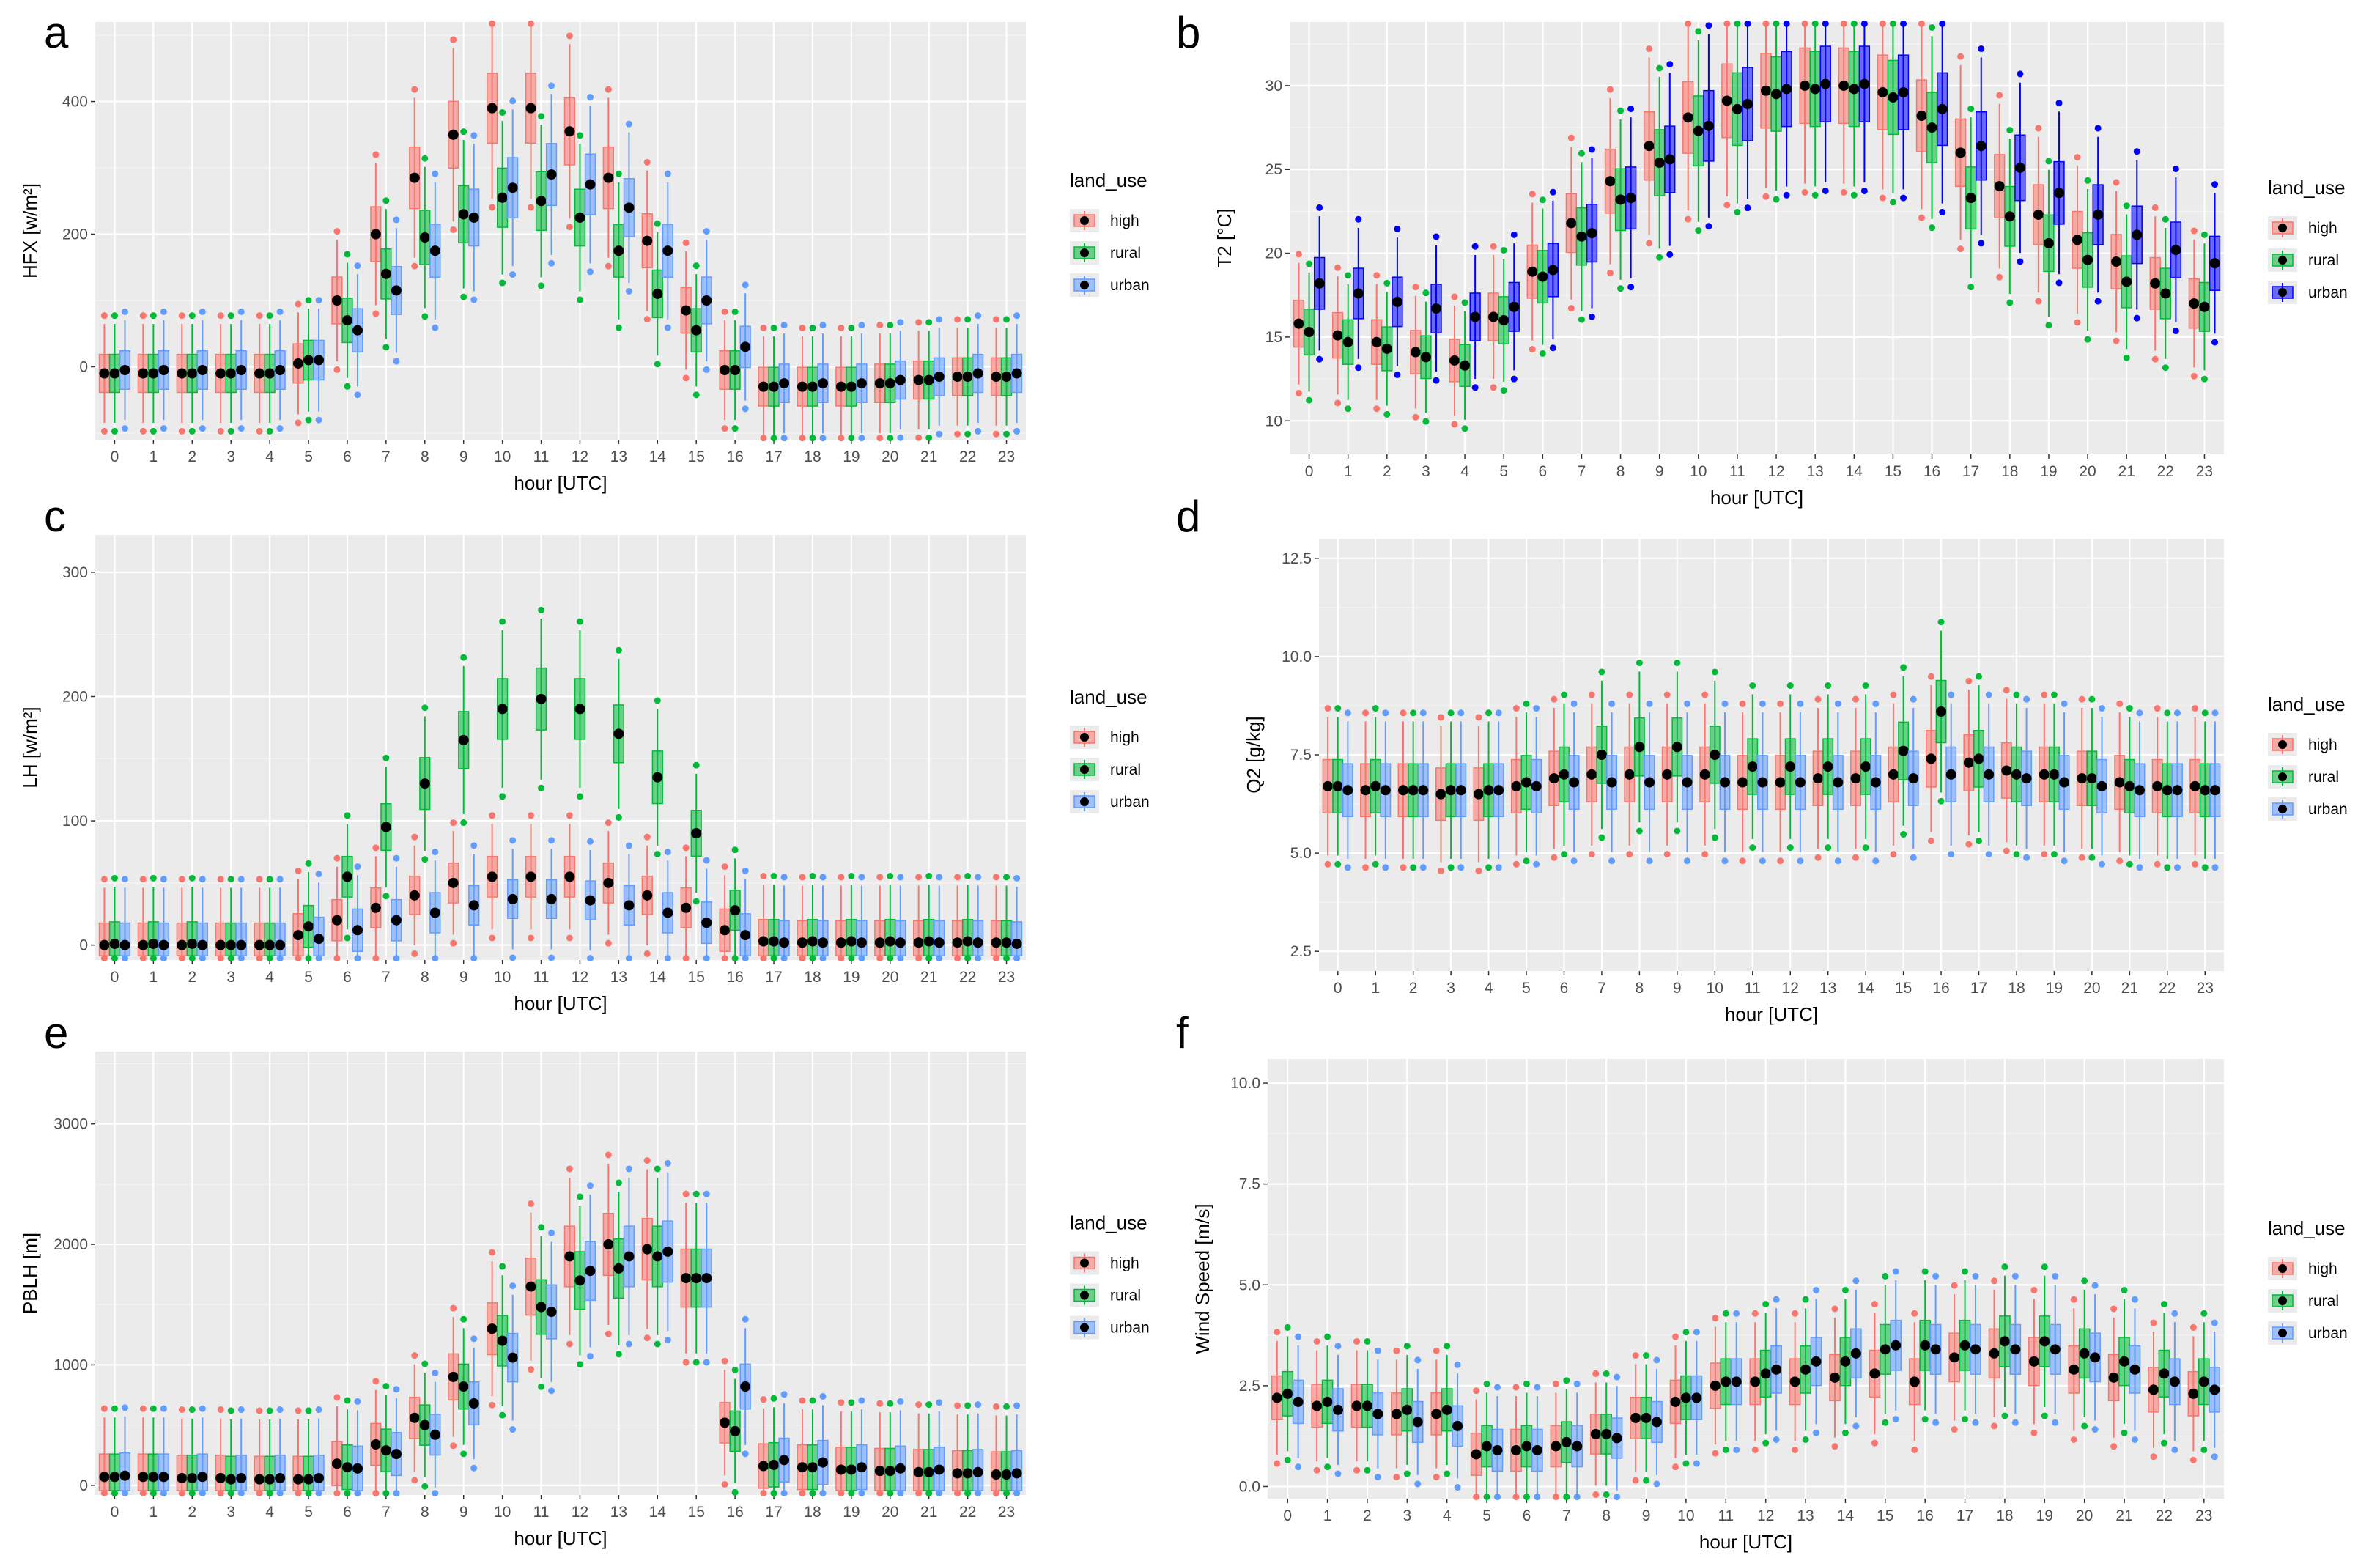 The width and height of the screenshot is (2380, 1558). I want to click on x-tick-label: 19, so click(851, 977).